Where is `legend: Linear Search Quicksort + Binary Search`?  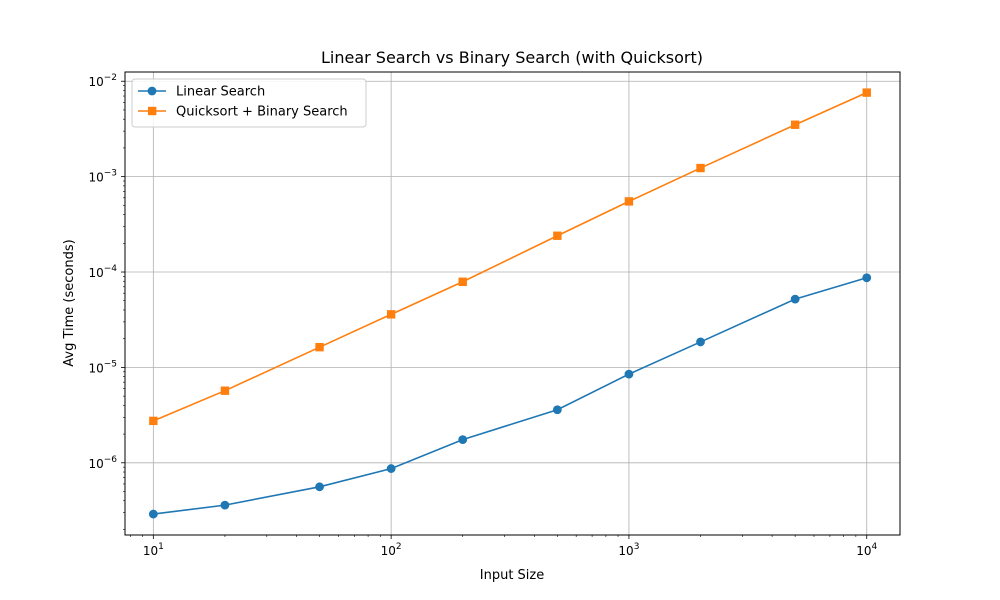
legend: Linear Search Quicksort + Binary Search is located at coordinates (249, 103).